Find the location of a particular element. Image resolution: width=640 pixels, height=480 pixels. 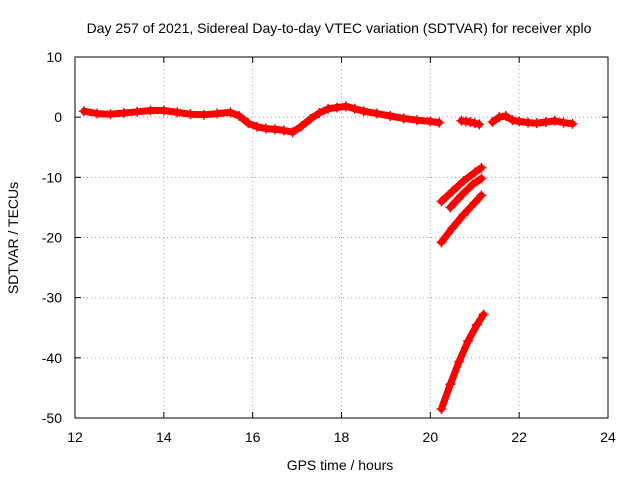

y-tick-label: -30 is located at coordinates (52, 298).